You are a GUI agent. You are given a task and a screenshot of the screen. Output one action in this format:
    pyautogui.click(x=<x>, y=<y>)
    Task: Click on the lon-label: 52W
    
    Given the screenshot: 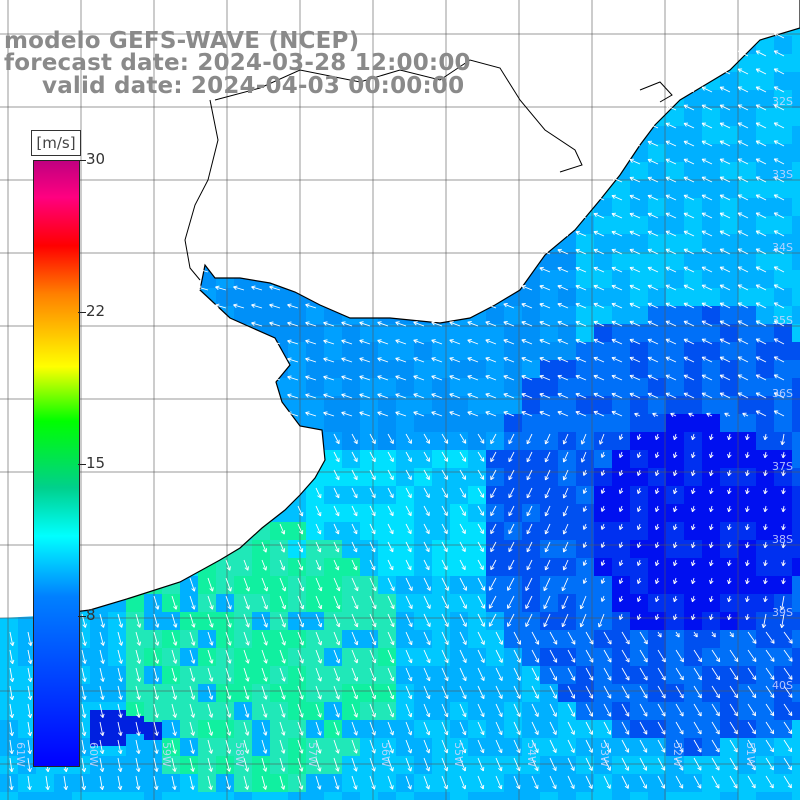 What is the action you would take?
    pyautogui.click(x=677, y=754)
    